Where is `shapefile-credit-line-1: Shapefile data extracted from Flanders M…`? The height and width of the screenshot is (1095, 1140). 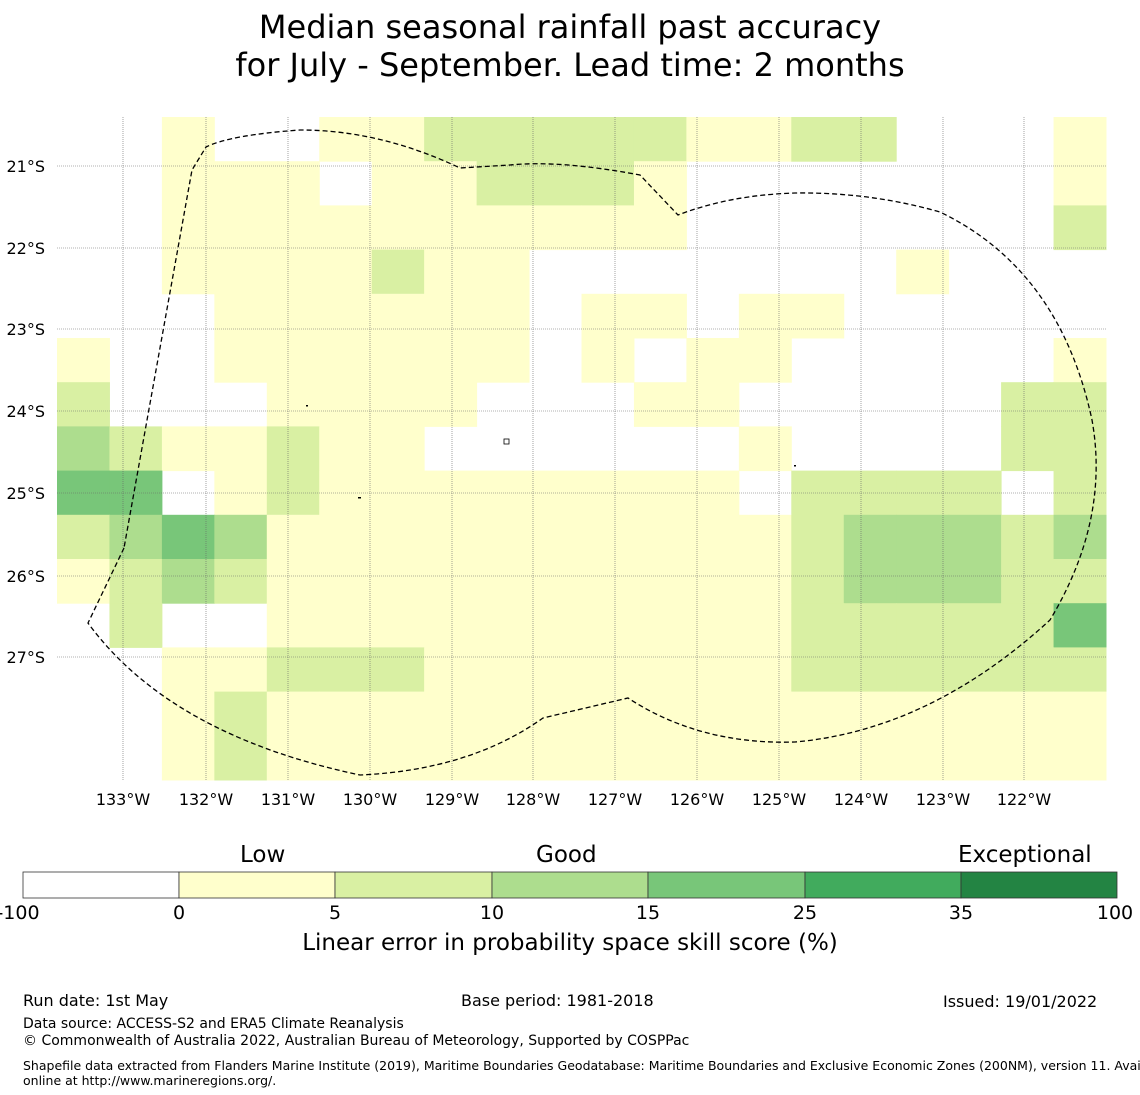
shapefile-credit-line-1: Shapefile data extracted from Flanders M… is located at coordinates (581, 1065).